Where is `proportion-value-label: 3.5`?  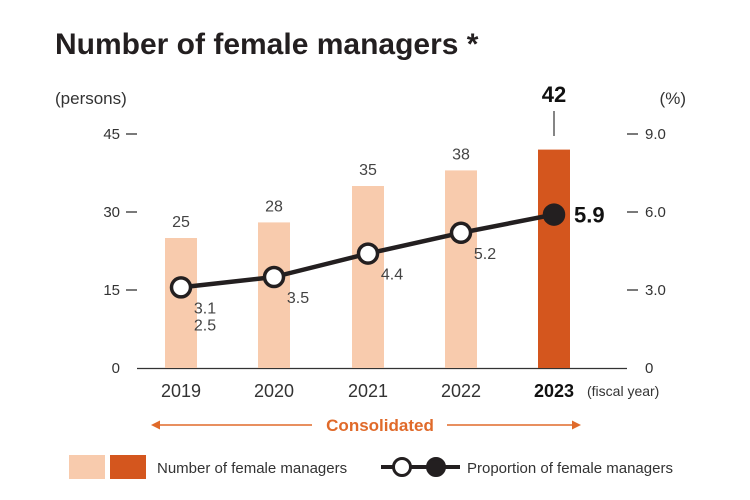 proportion-value-label: 3.5 is located at coordinates (298, 298).